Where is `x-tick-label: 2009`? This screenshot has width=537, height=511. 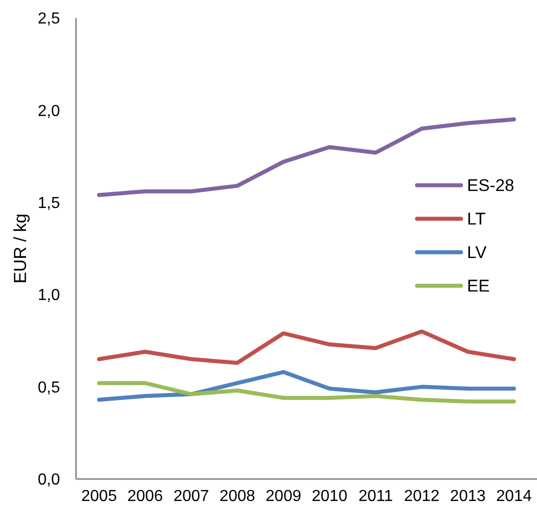
x-tick-label: 2009 is located at coordinates (284, 496).